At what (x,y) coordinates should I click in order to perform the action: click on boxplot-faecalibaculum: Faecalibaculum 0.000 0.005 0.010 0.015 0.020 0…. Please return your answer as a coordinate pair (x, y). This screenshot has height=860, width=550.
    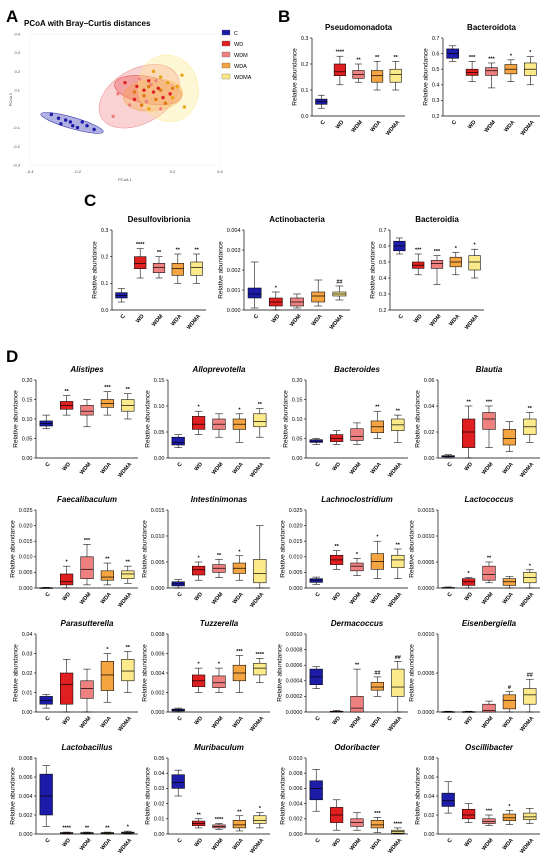
    Looking at the image, I should click on (74, 552).